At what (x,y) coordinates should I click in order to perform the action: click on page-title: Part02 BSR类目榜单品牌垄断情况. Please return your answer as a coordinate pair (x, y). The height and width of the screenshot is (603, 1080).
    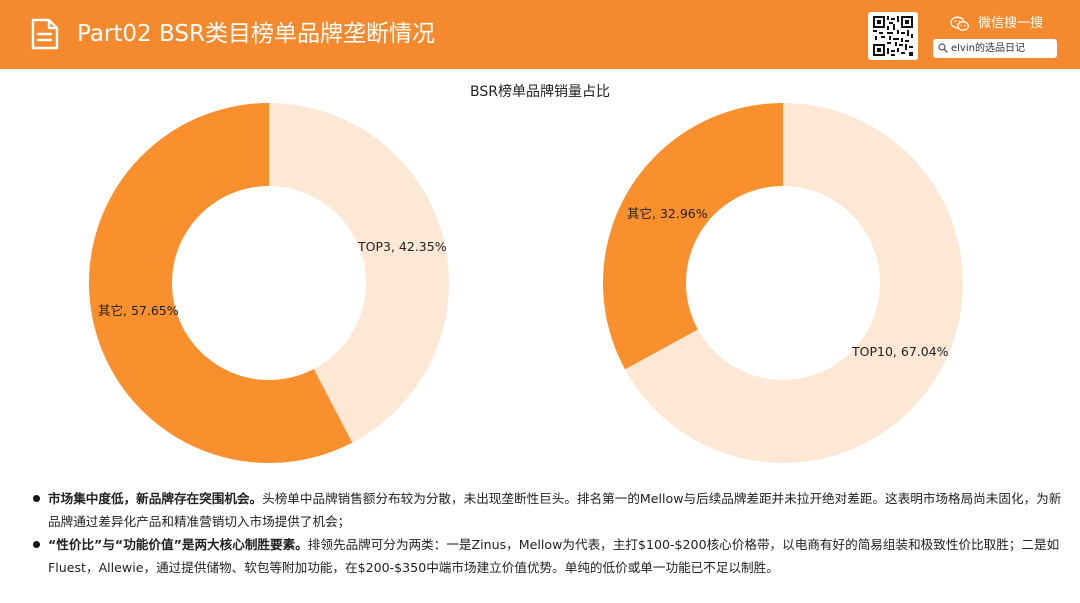
    Looking at the image, I should click on (256, 34).